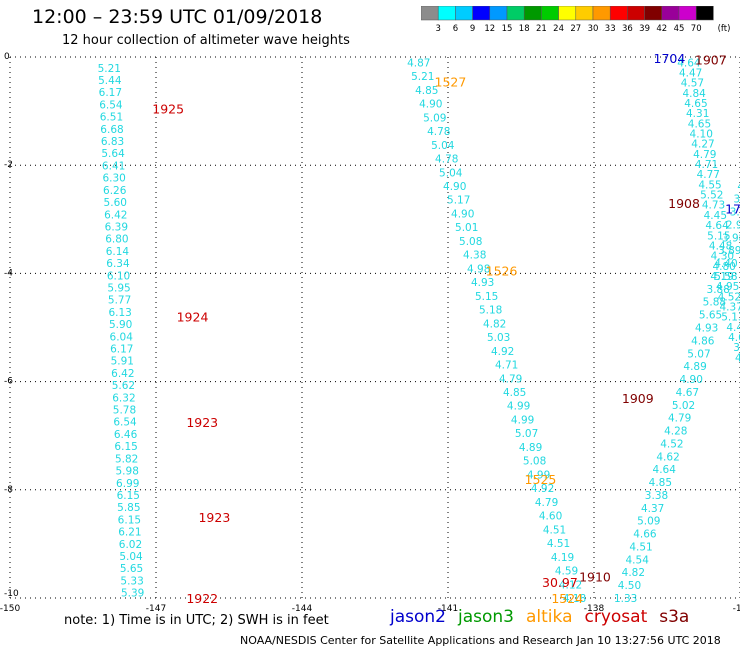 Image resolution: width=740 pixels, height=650 pixels. Describe the element at coordinates (486, 617) in the screenshot. I see `legend-entry-jason3: jason3` at that location.